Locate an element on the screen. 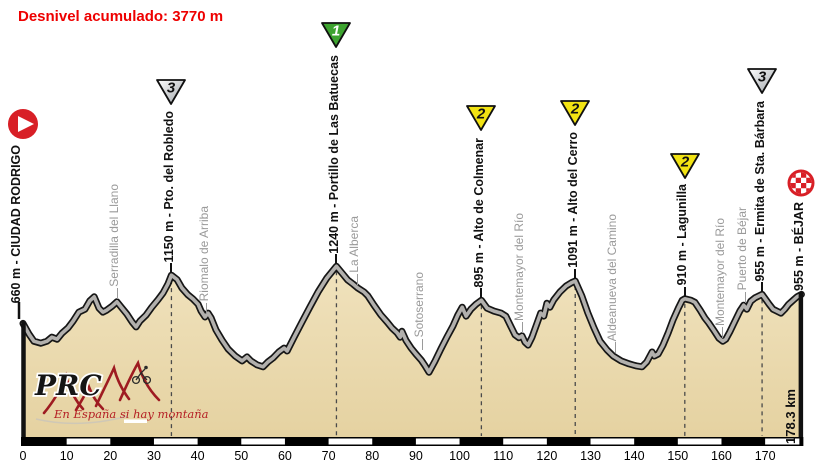 This screenshot has height=468, width=820. category-1-marker-icon: 1 is located at coordinates (336, 35).